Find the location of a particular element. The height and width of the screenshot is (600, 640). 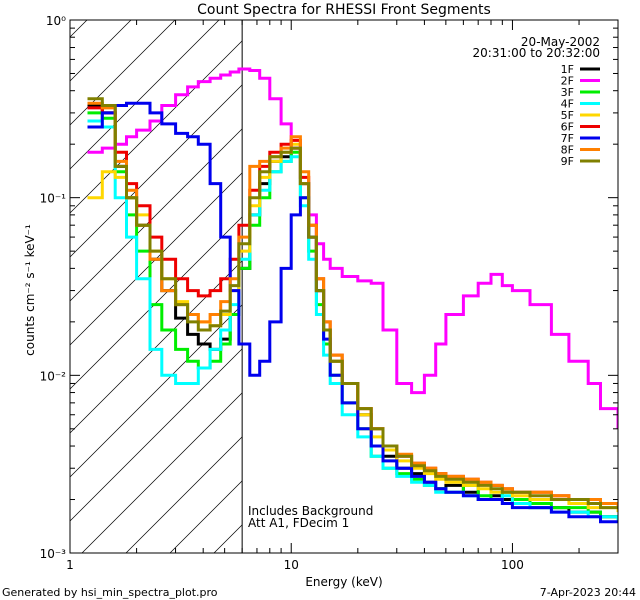

y-axis-label: counts cm⁻² s⁻¹ keV⁻¹ is located at coordinates (30, 290).